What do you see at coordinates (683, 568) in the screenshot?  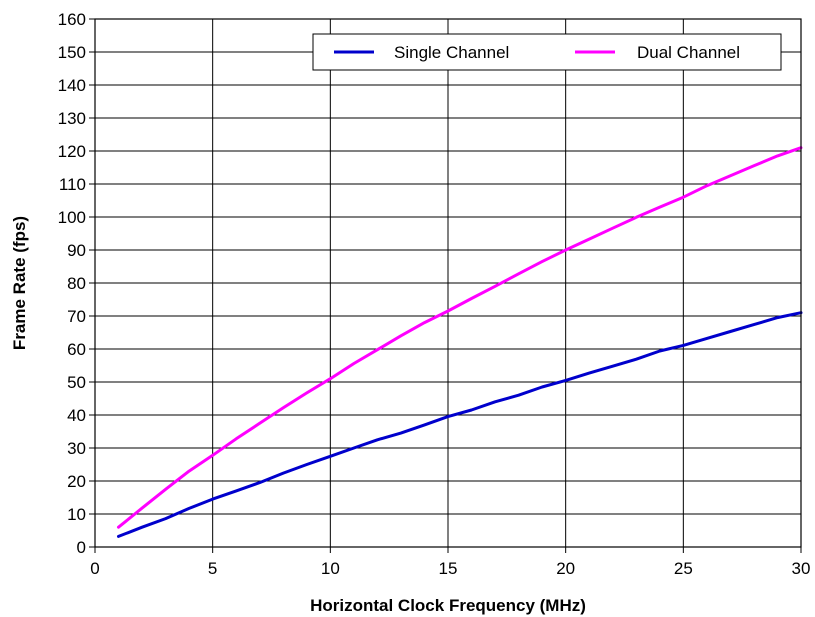 I see `x-tick-label: 25` at bounding box center [683, 568].